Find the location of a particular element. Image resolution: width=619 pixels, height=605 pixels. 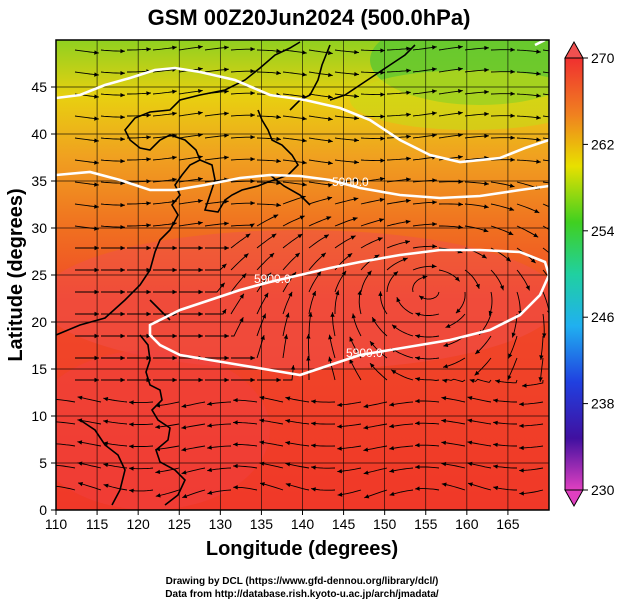

y-tick-label: 40 is located at coordinates (39, 134).